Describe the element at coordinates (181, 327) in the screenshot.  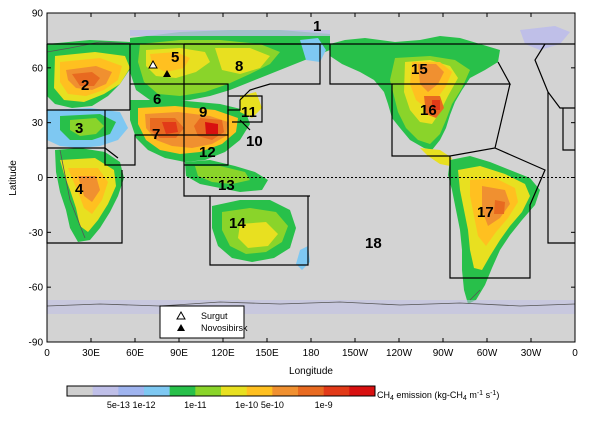
I see `legend-novosibirsk-symbol` at that location.